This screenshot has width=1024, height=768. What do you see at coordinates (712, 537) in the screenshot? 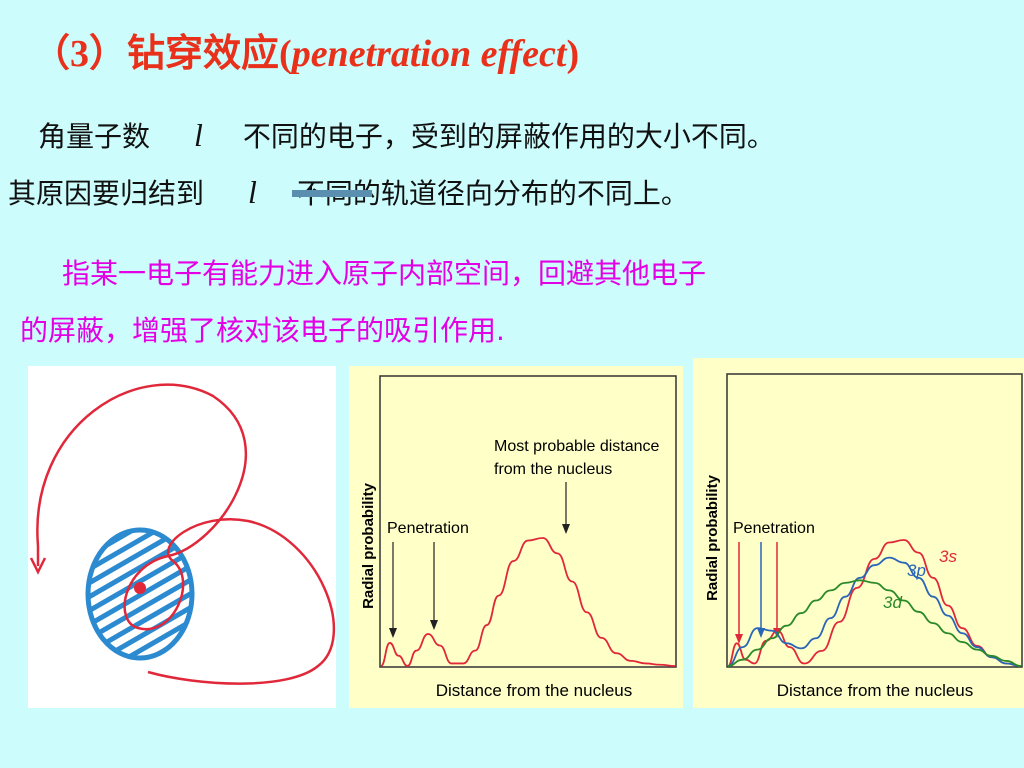
I see `chart2-ylabel: Radial probability` at bounding box center [712, 537].